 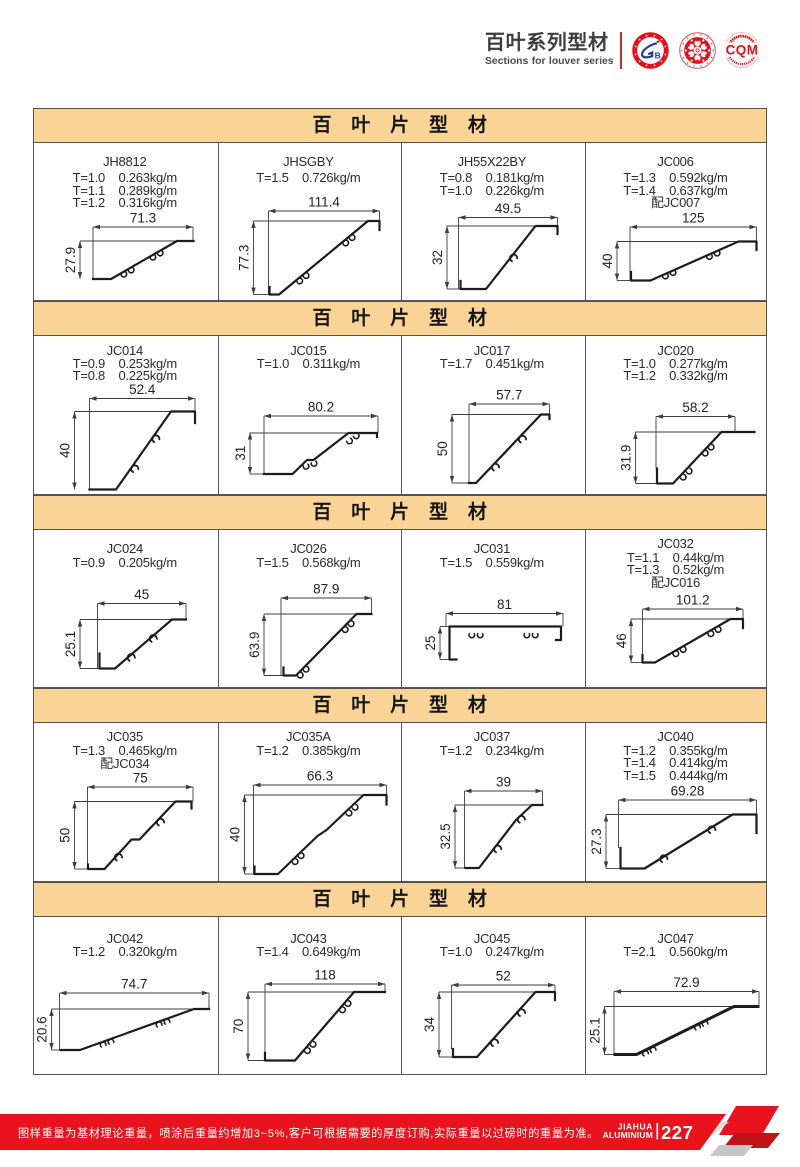 I want to click on svg-text: CQM, so click(x=742, y=49).